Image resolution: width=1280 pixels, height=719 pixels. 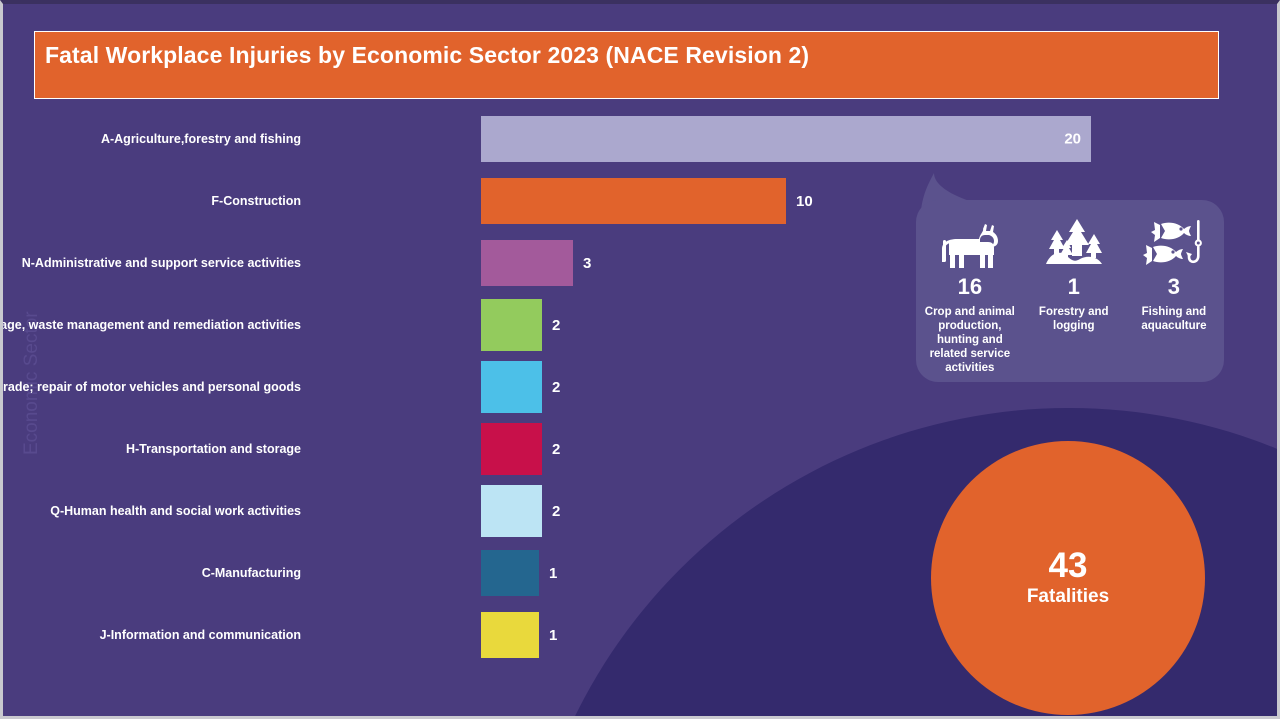 I want to click on bar-container: 3, so click(x=536, y=263).